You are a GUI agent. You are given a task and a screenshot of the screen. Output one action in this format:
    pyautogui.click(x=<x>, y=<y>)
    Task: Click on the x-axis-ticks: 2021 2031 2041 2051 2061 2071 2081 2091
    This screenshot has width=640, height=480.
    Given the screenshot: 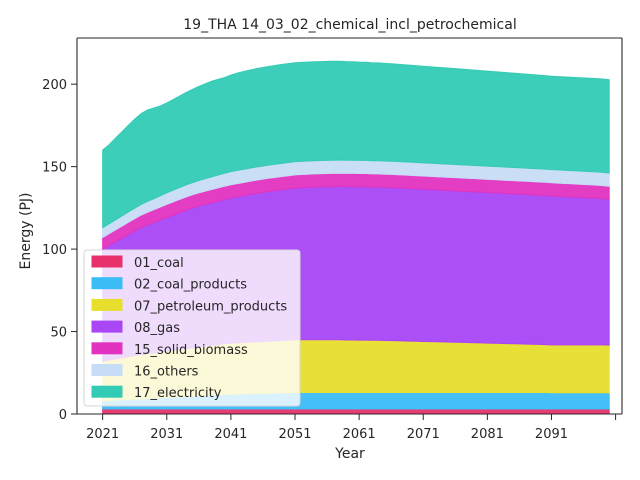 What is the action you would take?
    pyautogui.click(x=351, y=428)
    